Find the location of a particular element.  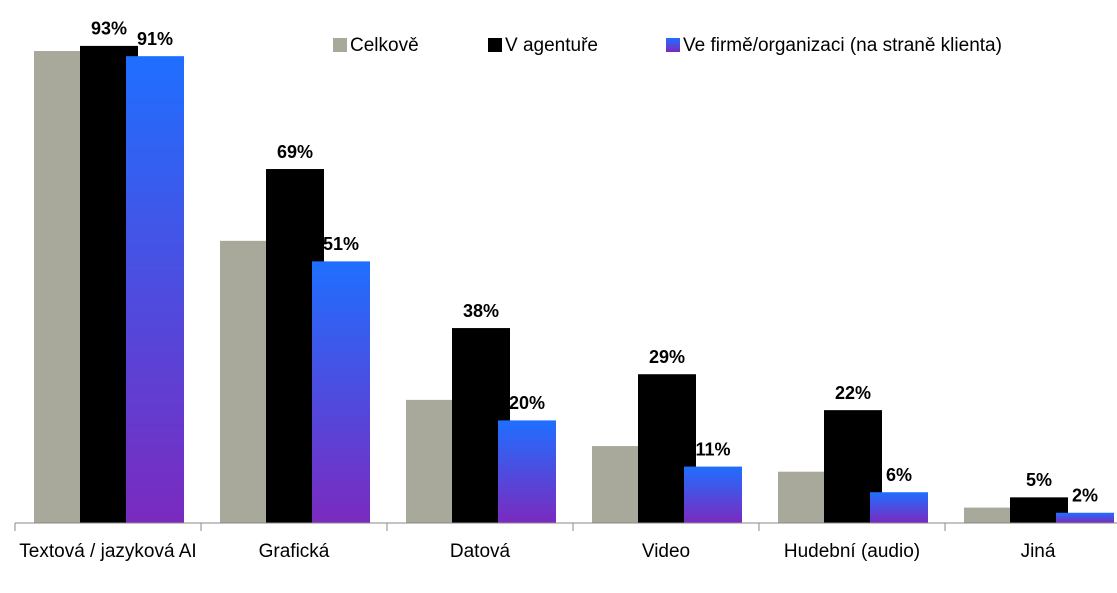

legend-label: V agentuře is located at coordinates (551, 45).